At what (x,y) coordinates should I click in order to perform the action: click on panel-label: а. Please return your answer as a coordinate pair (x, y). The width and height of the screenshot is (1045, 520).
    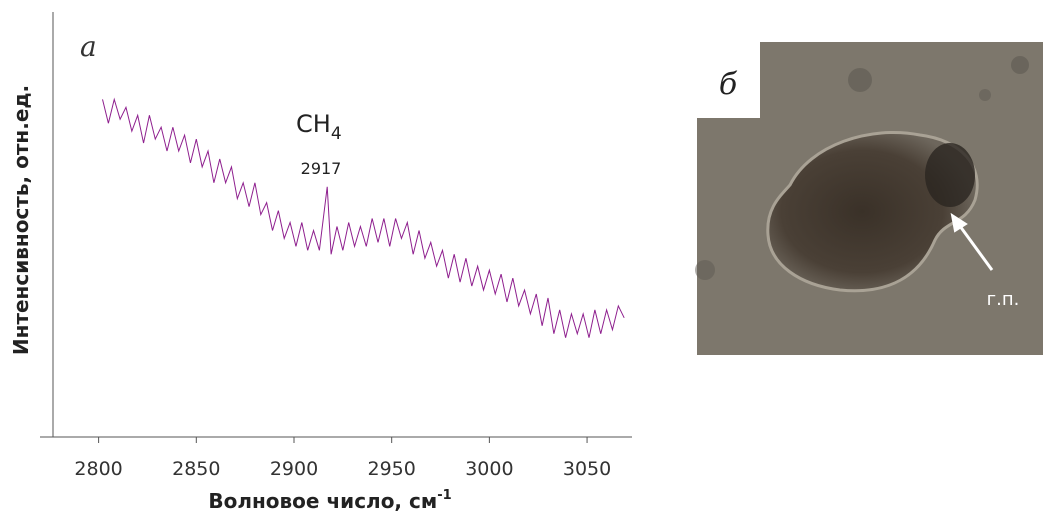
    Looking at the image, I should click on (88, 46).